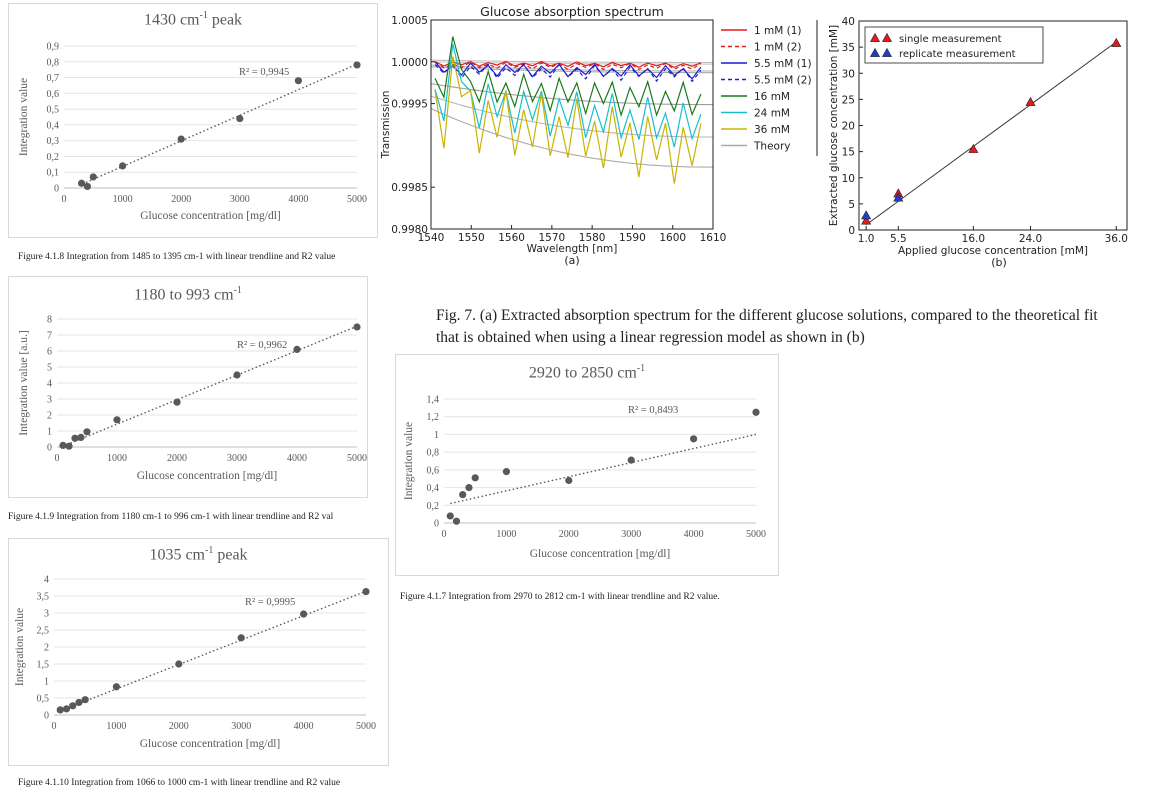 The height and width of the screenshot is (796, 1152). I want to click on c1430-xtick-label: 4000, so click(298, 199).